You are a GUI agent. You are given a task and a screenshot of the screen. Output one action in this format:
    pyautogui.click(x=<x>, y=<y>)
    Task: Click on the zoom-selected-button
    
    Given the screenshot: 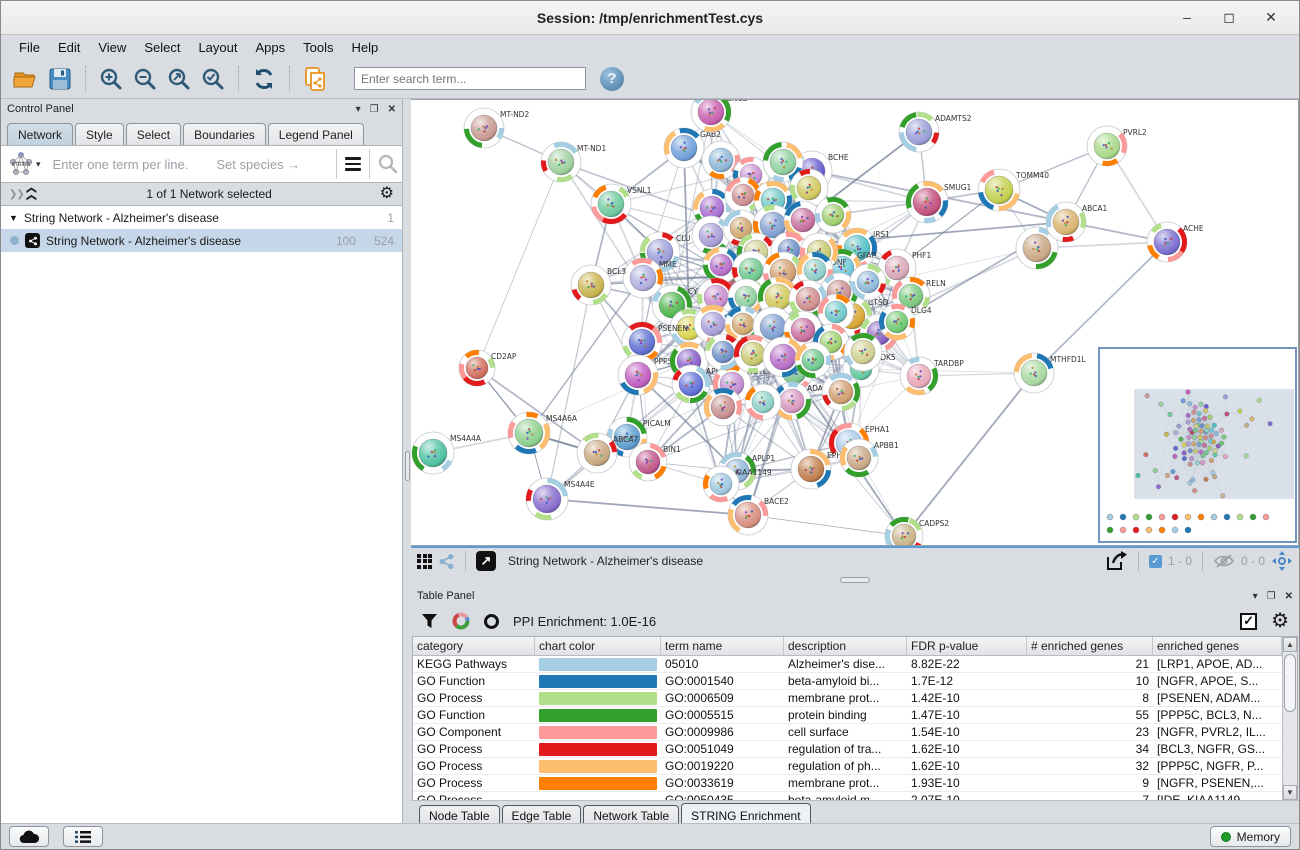 What is the action you would take?
    pyautogui.click(x=213, y=79)
    